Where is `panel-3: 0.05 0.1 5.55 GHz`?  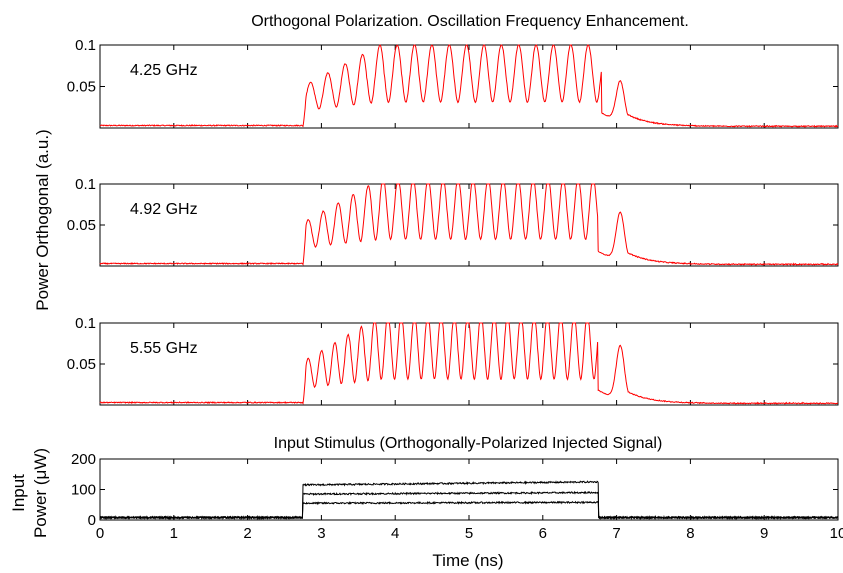
panel-3: 0.05 0.1 5.55 GHz is located at coordinates (453, 360).